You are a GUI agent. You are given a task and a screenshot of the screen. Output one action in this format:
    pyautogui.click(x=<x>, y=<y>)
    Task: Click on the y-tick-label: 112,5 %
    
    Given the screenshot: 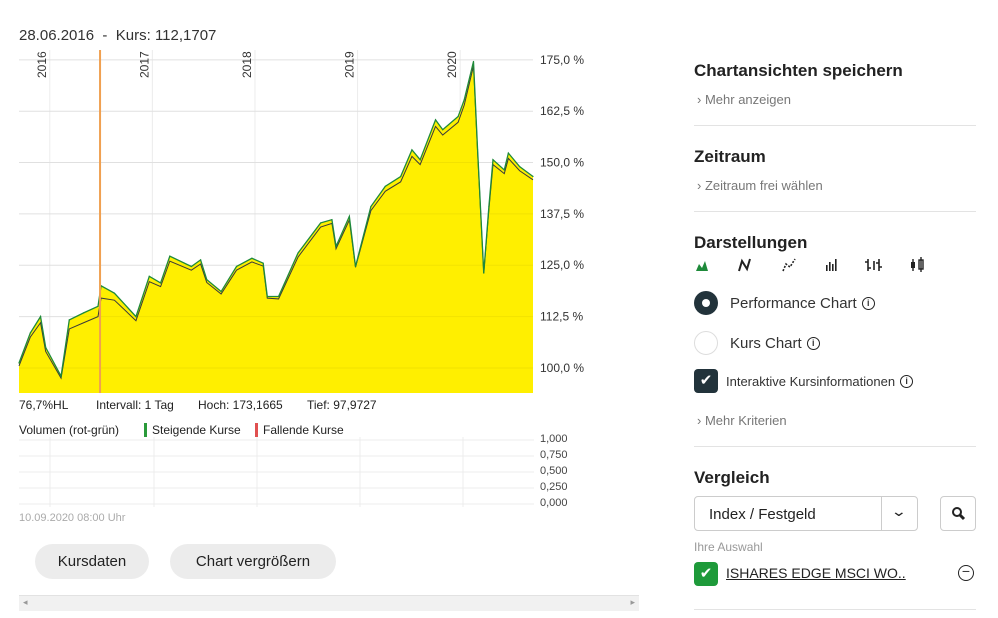 What is the action you would take?
    pyautogui.click(x=561, y=317)
    